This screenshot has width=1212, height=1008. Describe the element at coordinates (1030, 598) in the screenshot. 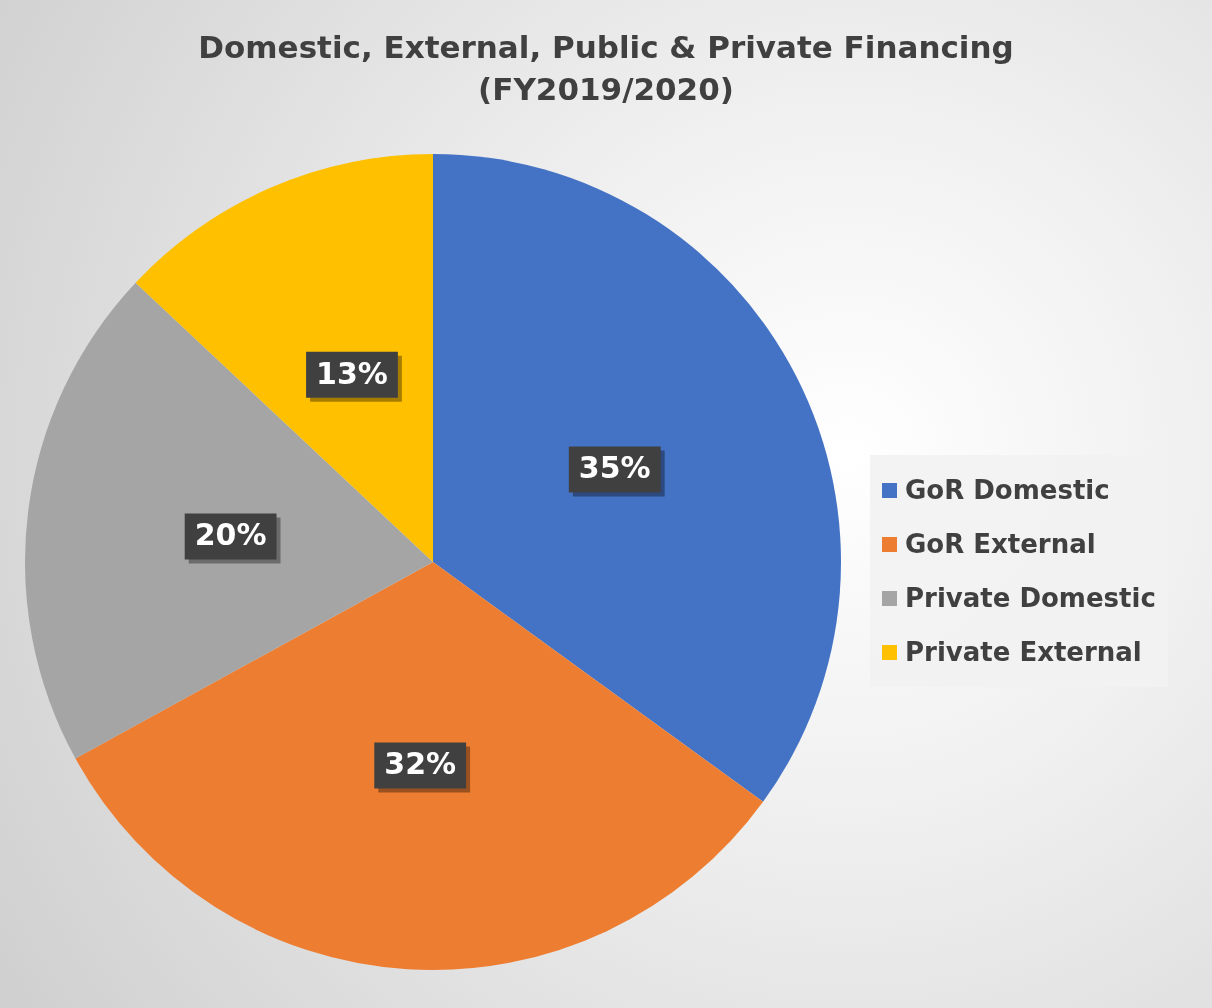

I see `legend-label: Private Domestic` at that location.